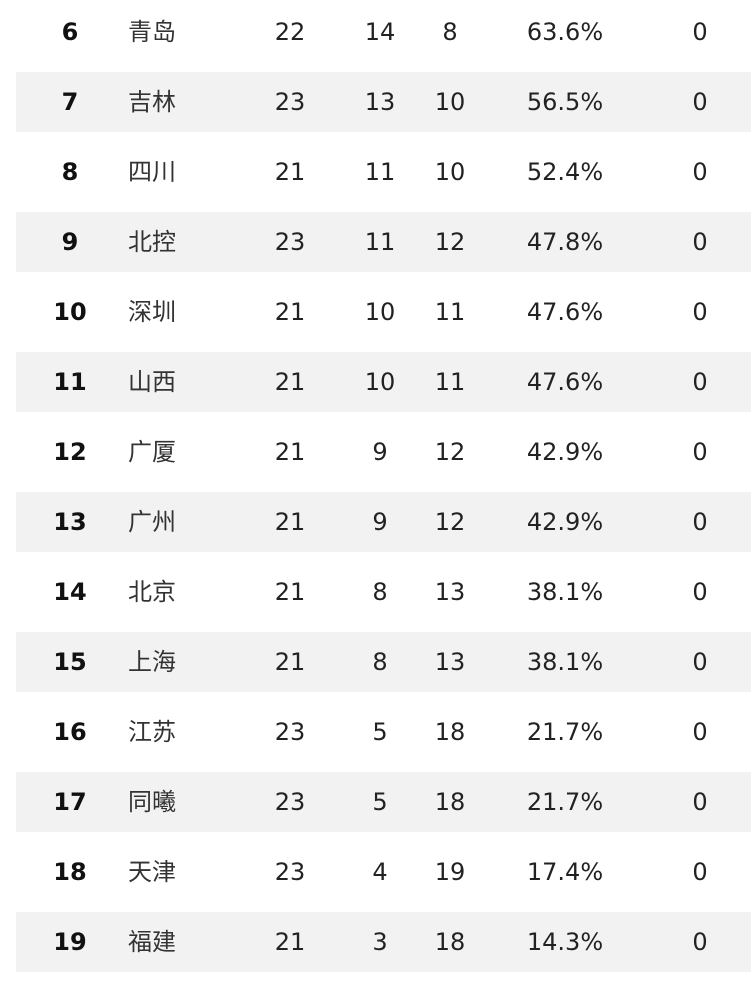 The height and width of the screenshot is (1008, 751). What do you see at coordinates (70, 312) in the screenshot?
I see `rank-cell: 10` at bounding box center [70, 312].